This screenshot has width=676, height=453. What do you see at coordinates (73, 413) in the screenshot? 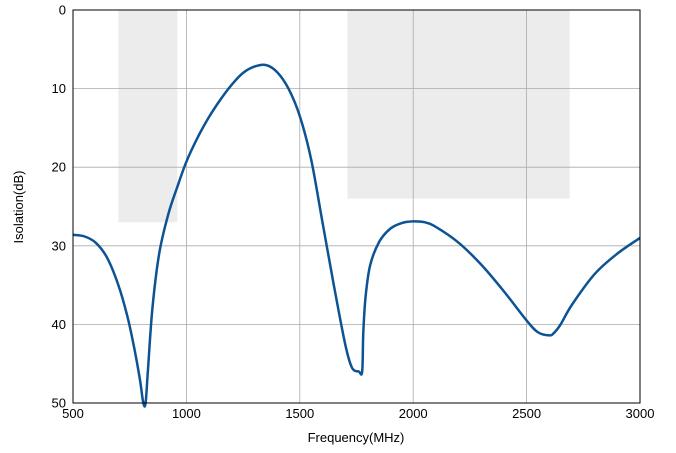
I see `x-tick-label-500: 500` at bounding box center [73, 413].